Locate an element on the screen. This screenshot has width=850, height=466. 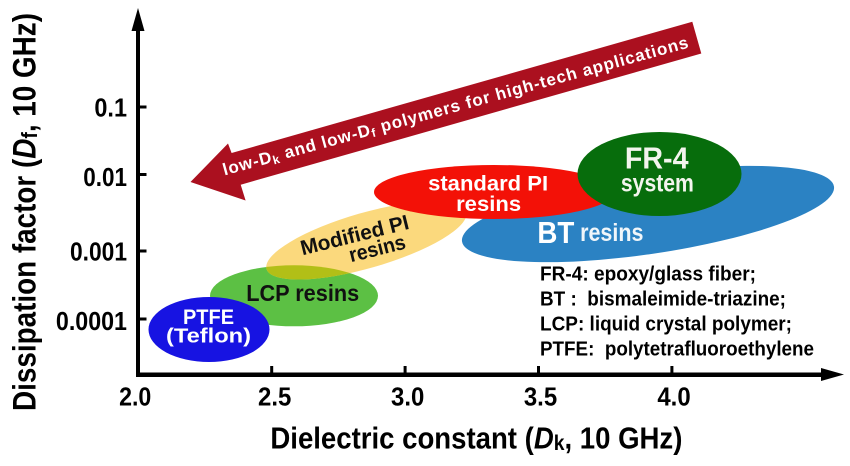
svg-text: LCP resins is located at coordinates (302, 293).